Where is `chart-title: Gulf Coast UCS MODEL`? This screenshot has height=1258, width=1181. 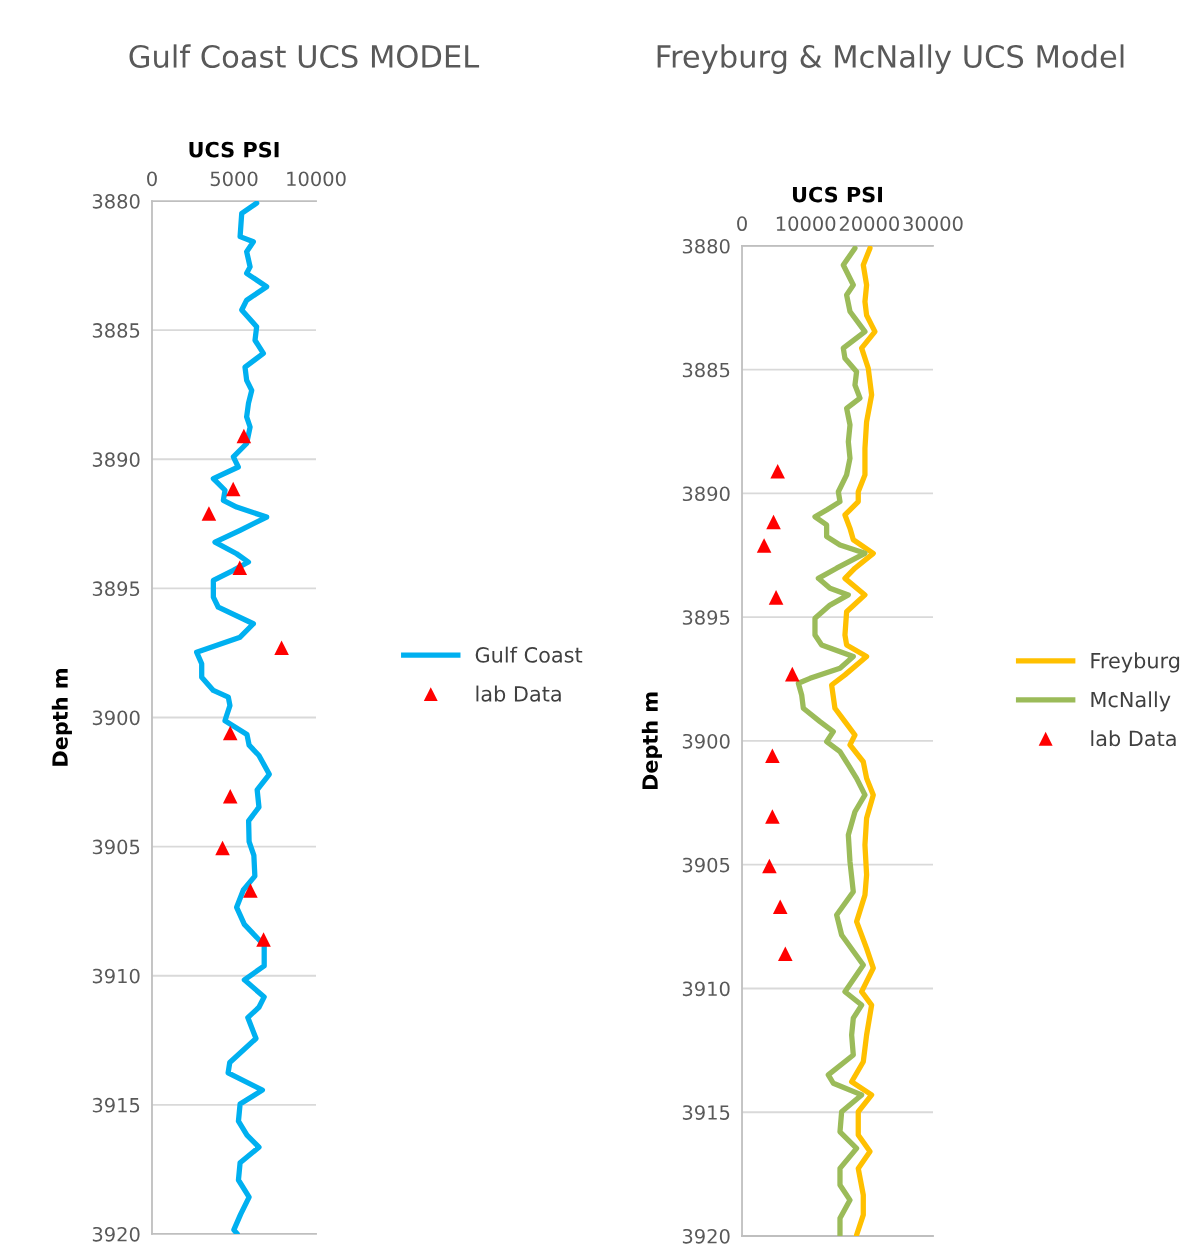 chart-title: Gulf Coast UCS MODEL is located at coordinates (304, 56).